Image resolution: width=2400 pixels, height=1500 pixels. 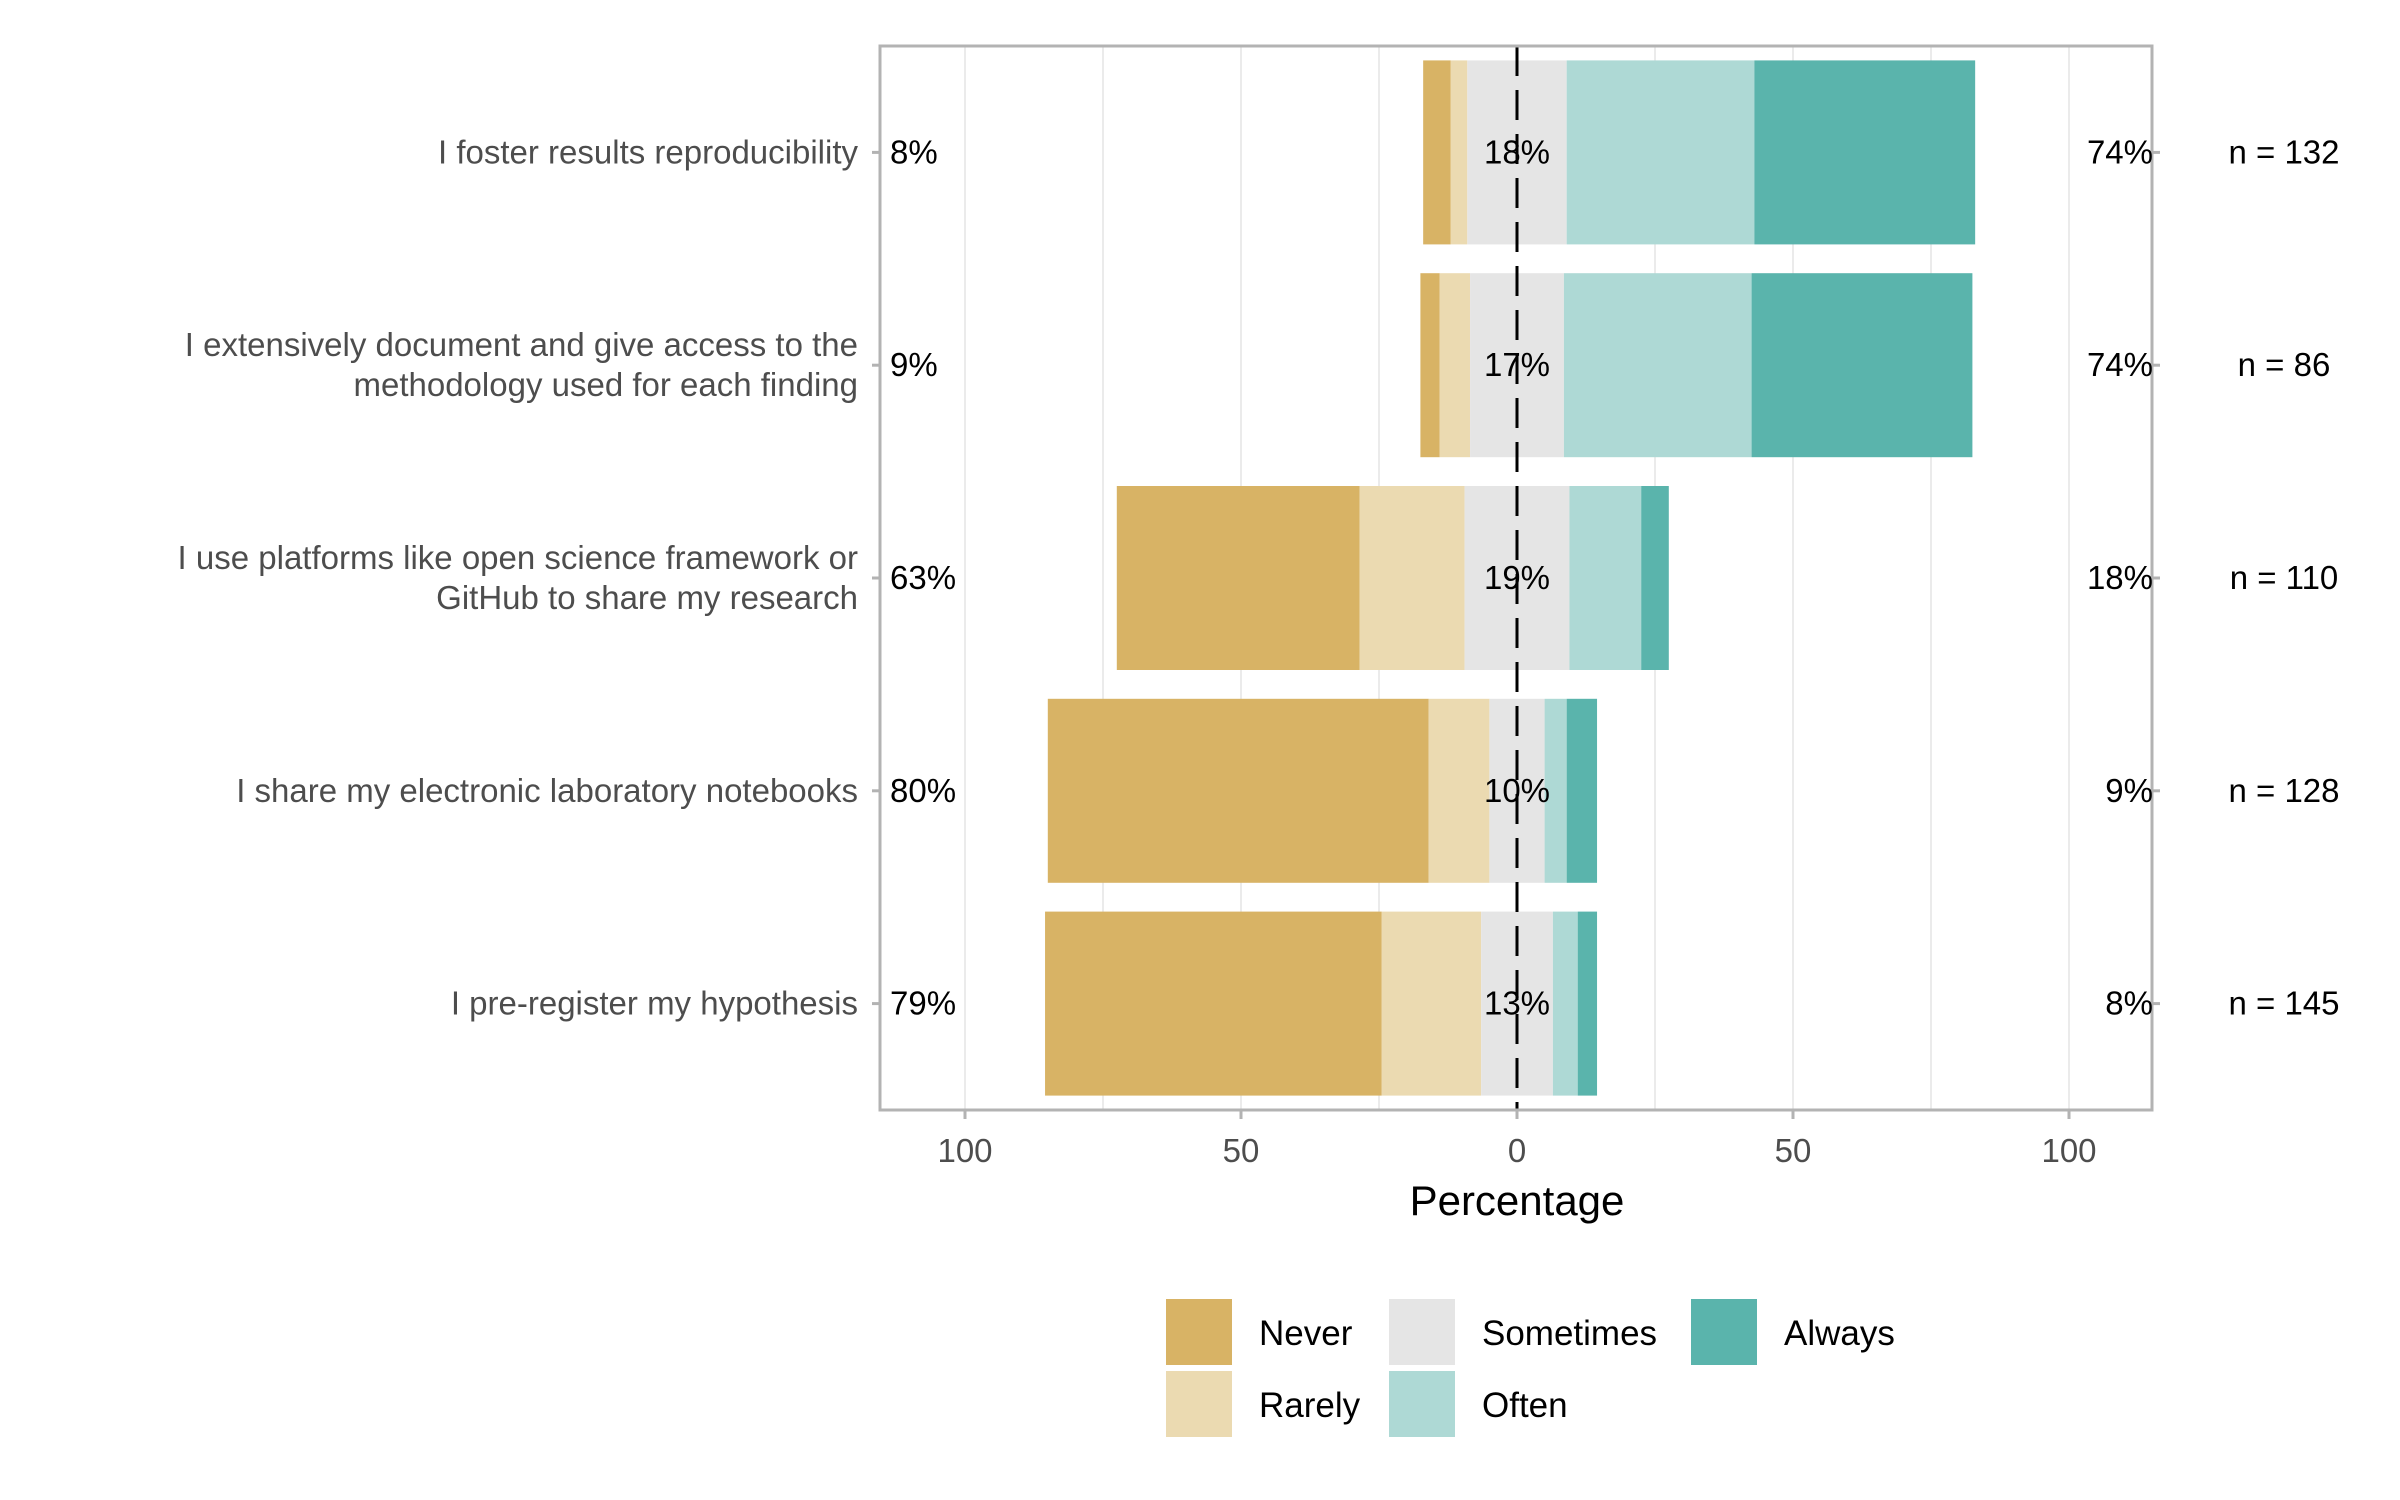 I want to click on legend-label-never: Never, so click(x=1306, y=1333).